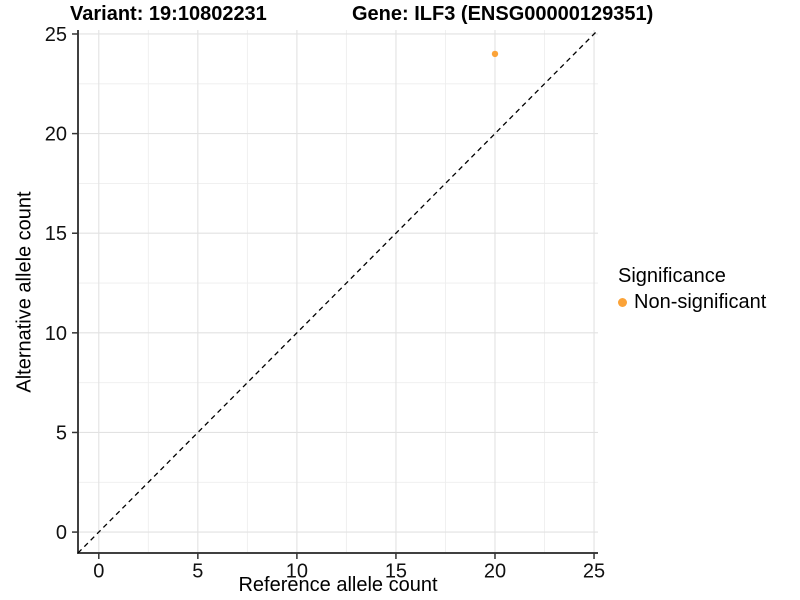  What do you see at coordinates (56, 35) in the screenshot?
I see `y-tick-label: 25` at bounding box center [56, 35].